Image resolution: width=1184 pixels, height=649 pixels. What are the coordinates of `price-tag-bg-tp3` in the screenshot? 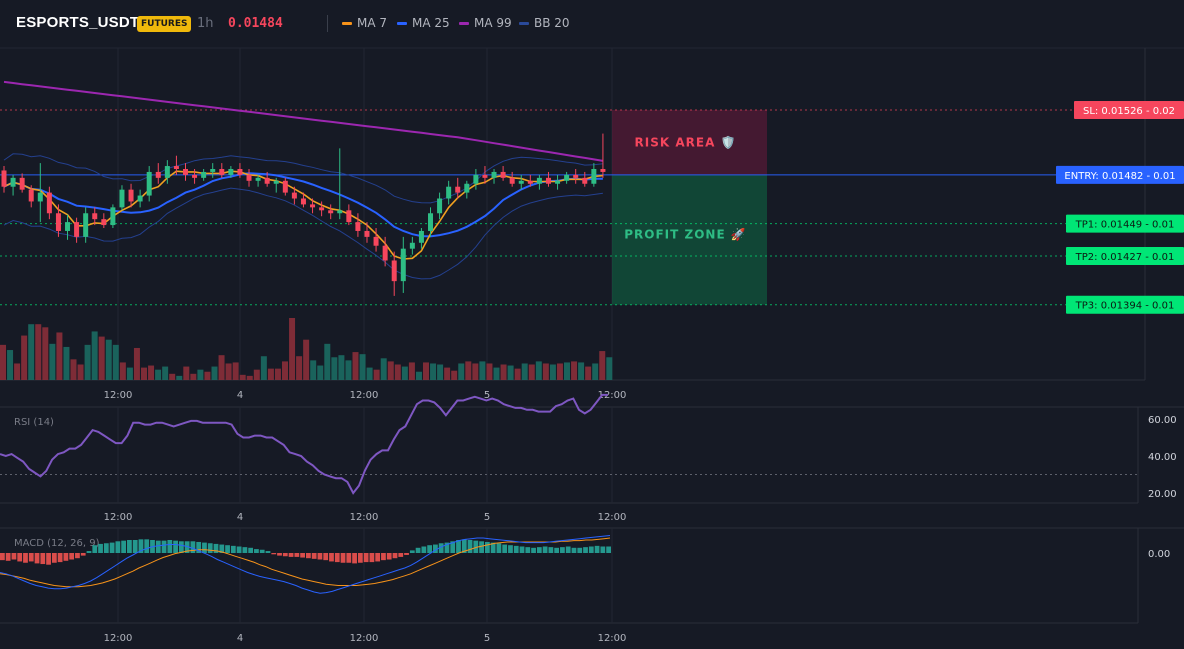 It's located at (1125, 304).